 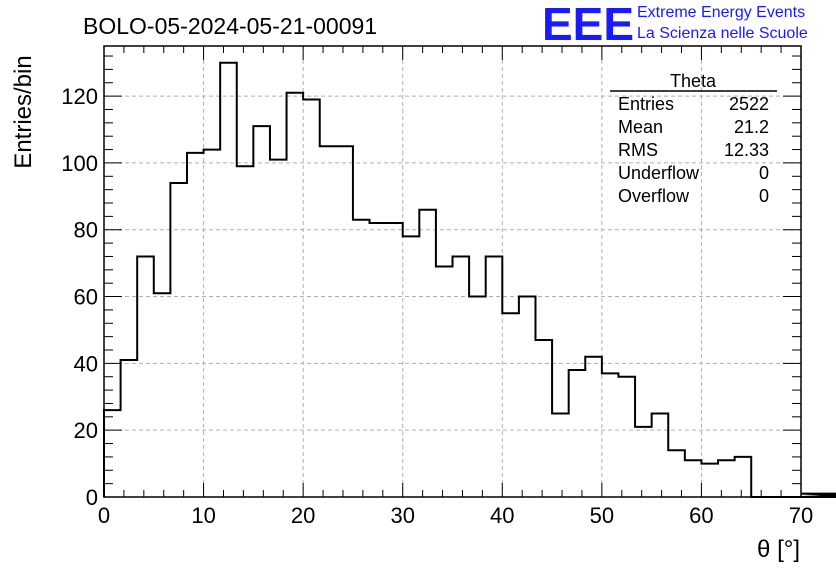 I want to click on x-tick-label: 60, so click(x=701, y=515).